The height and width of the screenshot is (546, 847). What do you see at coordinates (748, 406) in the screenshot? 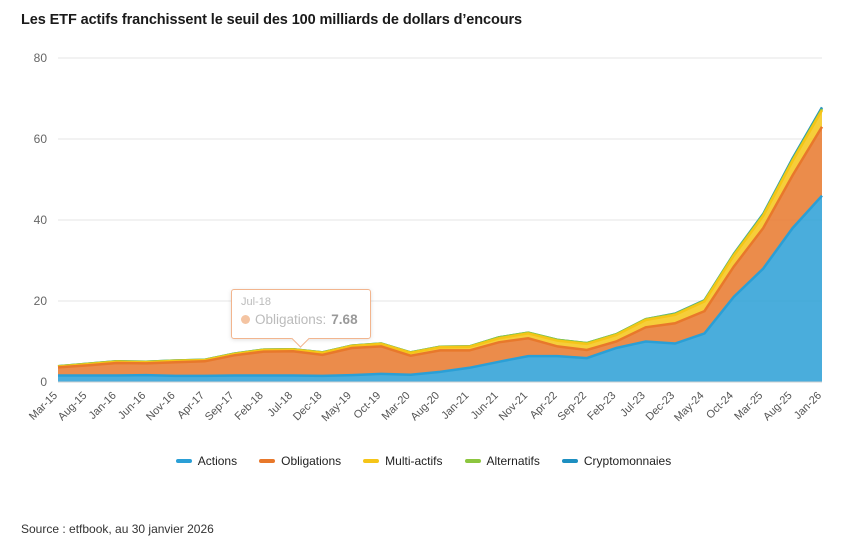
I see `x-tick-label: Mar-25` at bounding box center [748, 406].